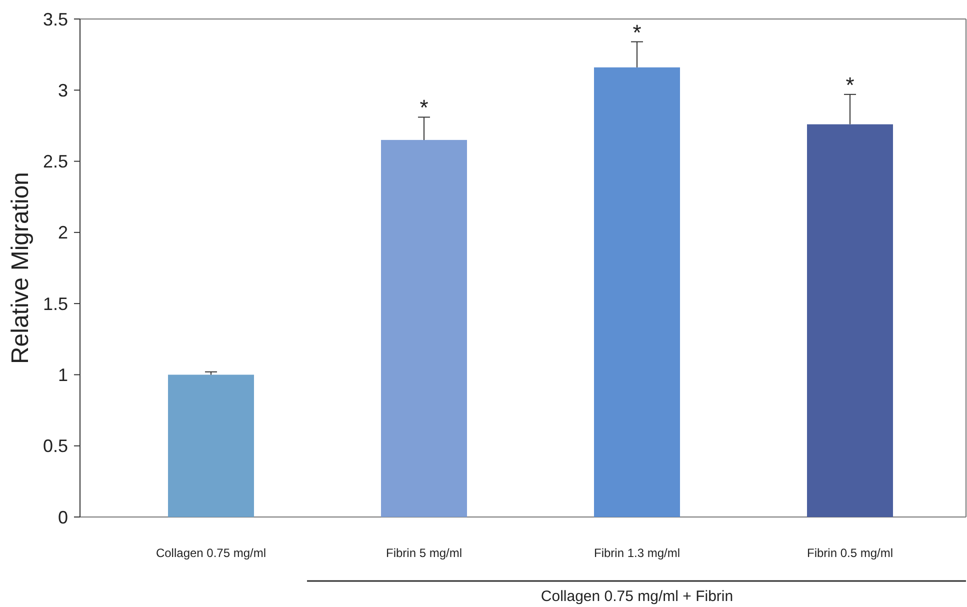 The height and width of the screenshot is (607, 967). I want to click on y-tick-label: 2, so click(63, 232).